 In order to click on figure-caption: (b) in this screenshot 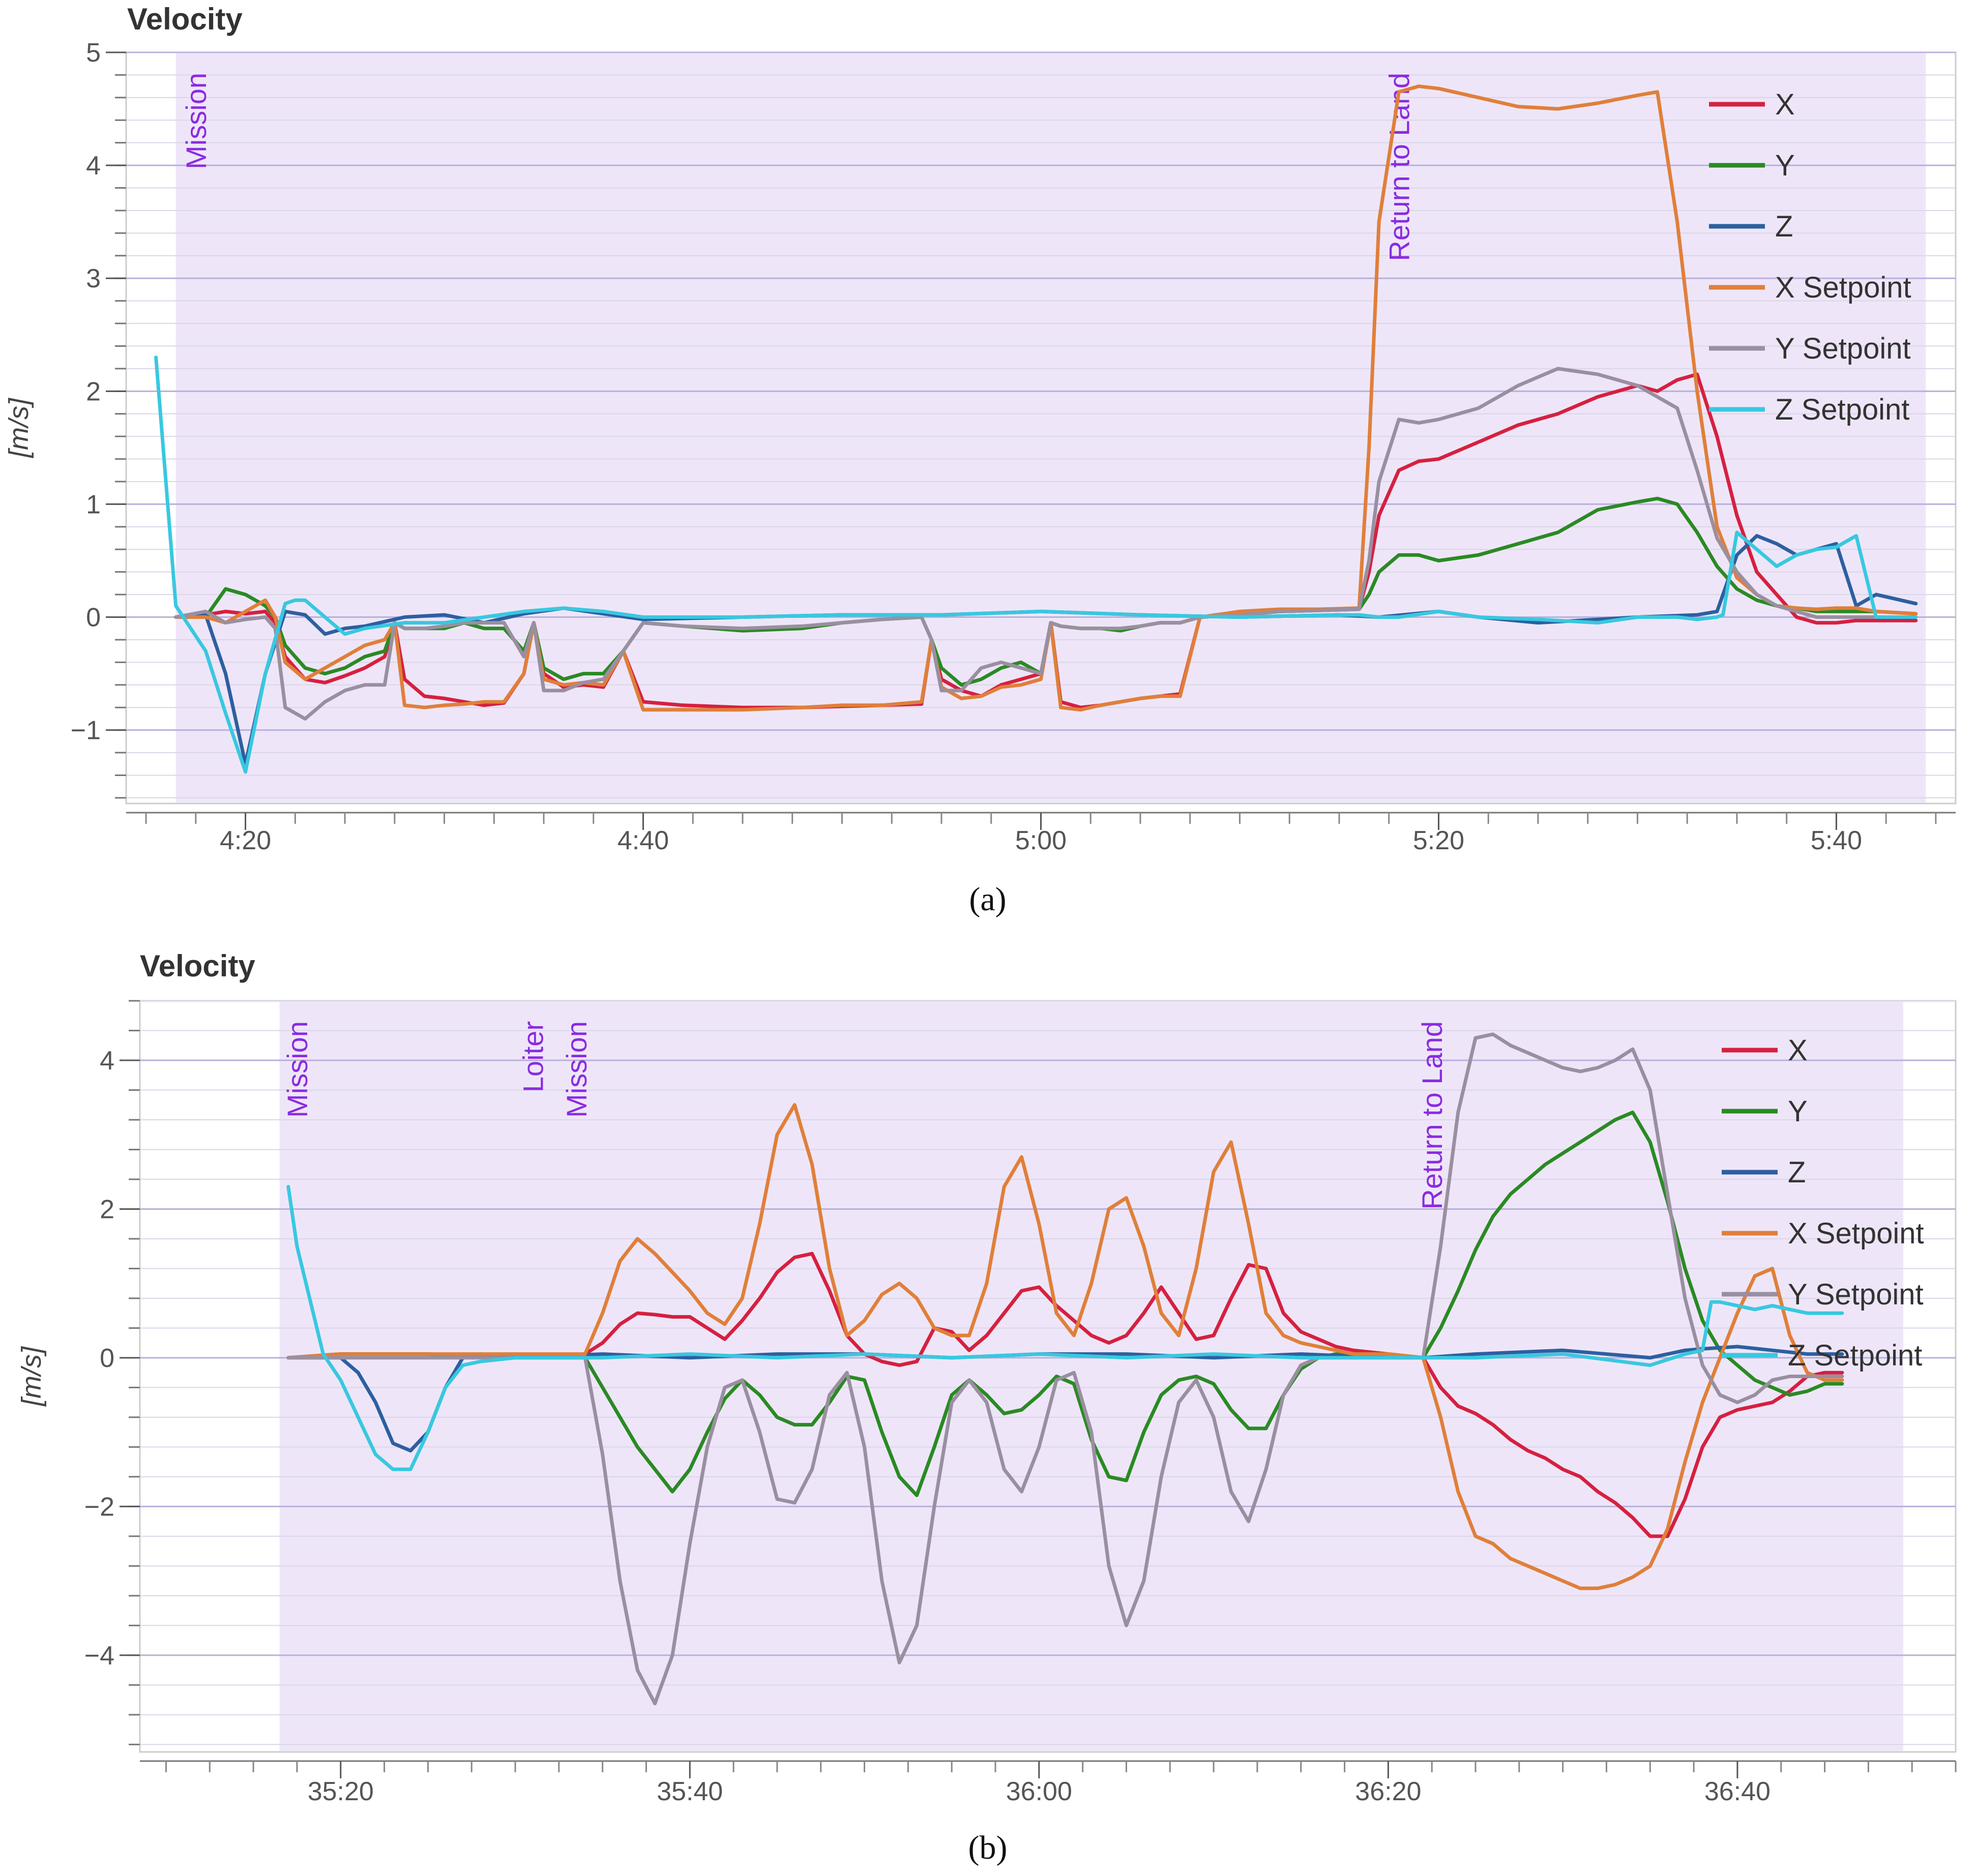, I will do `click(988, 1847)`.